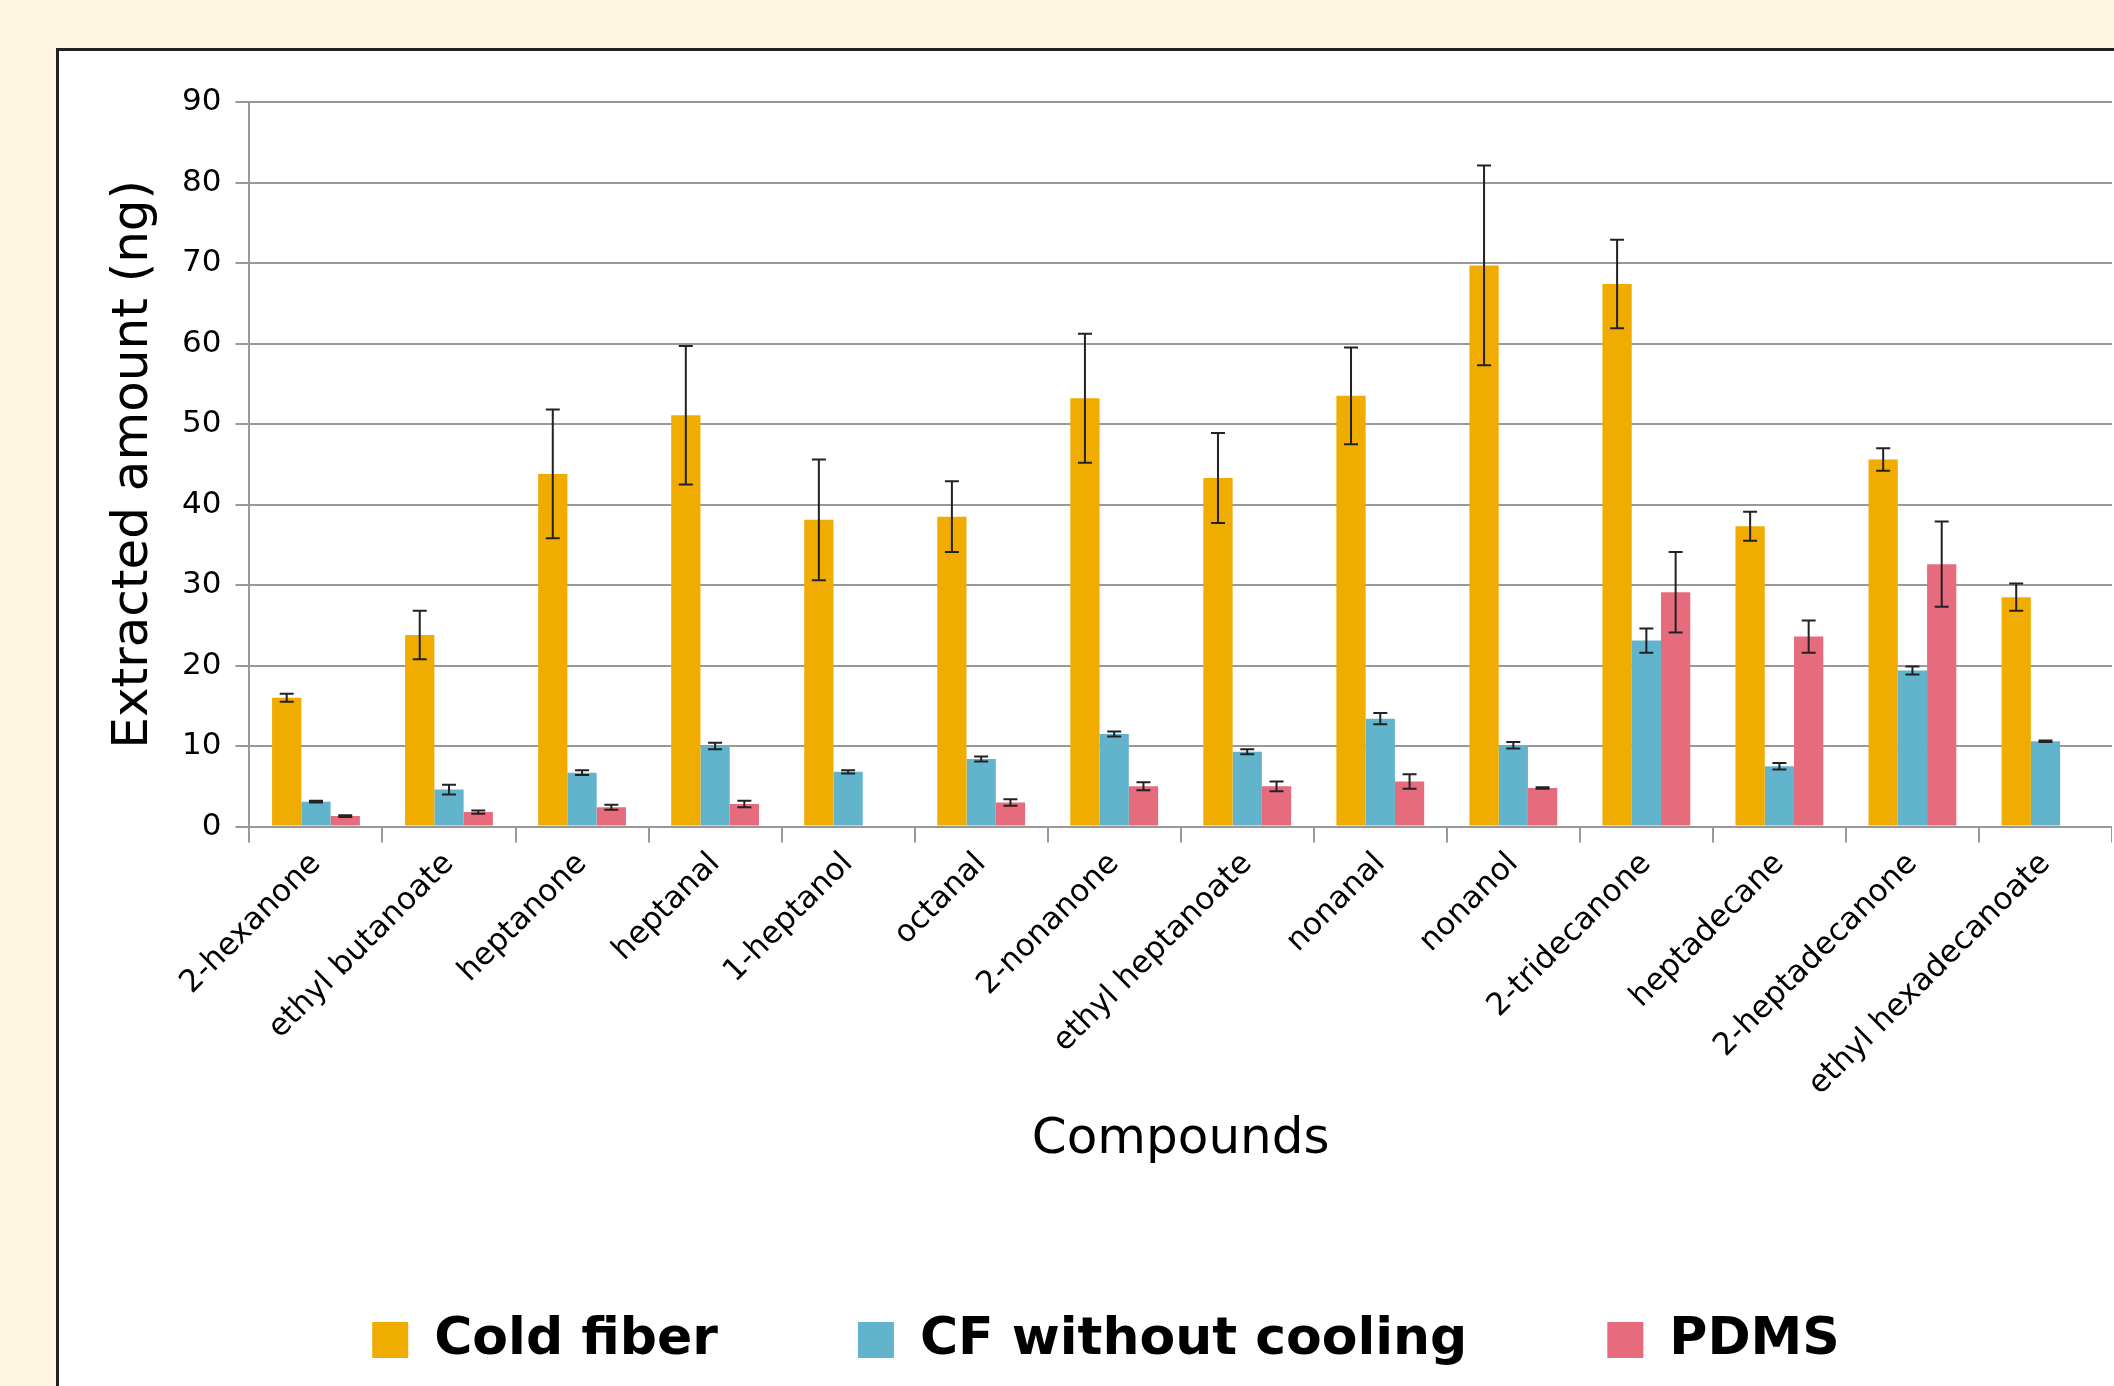  What do you see at coordinates (201, 421) in the screenshot?
I see `y-tick-label: 50` at bounding box center [201, 421].